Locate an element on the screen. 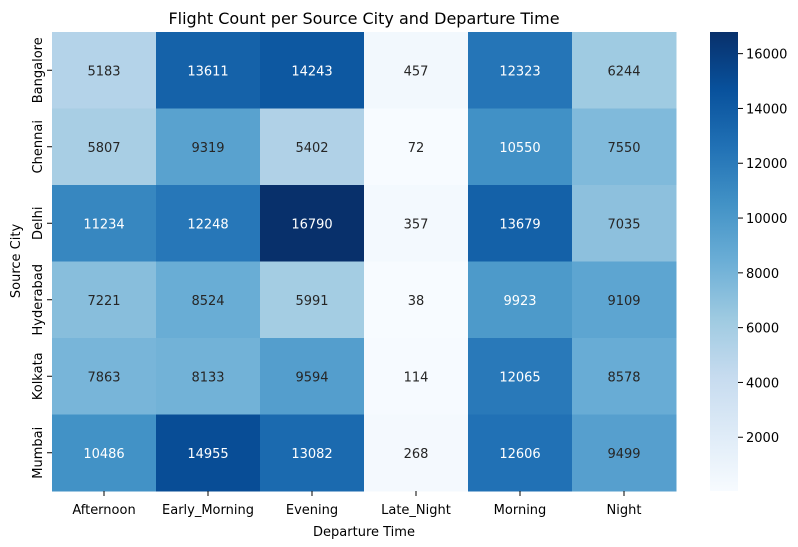 The height and width of the screenshot is (547, 798). x-tick-label: Evening is located at coordinates (312, 510).